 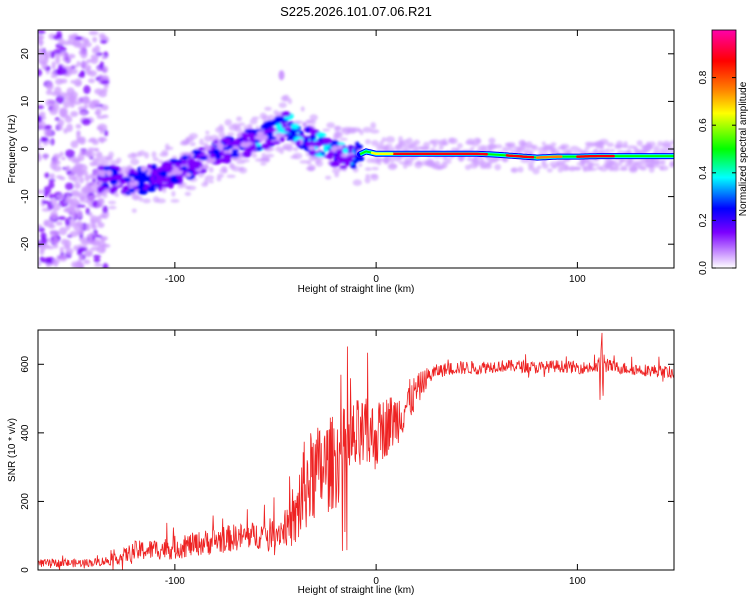 What do you see at coordinates (703, 125) in the screenshot?
I see `colorbar-tick-label: 0.6` at bounding box center [703, 125].